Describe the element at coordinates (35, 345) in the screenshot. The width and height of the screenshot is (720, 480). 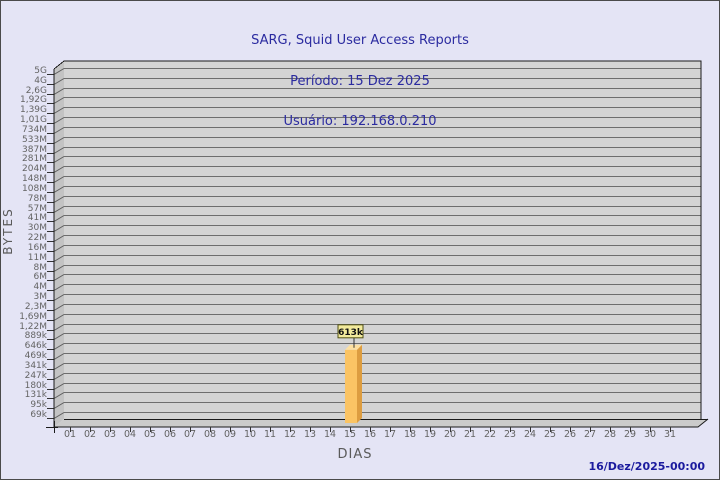
I see `y-tick-label: 646k` at that location.